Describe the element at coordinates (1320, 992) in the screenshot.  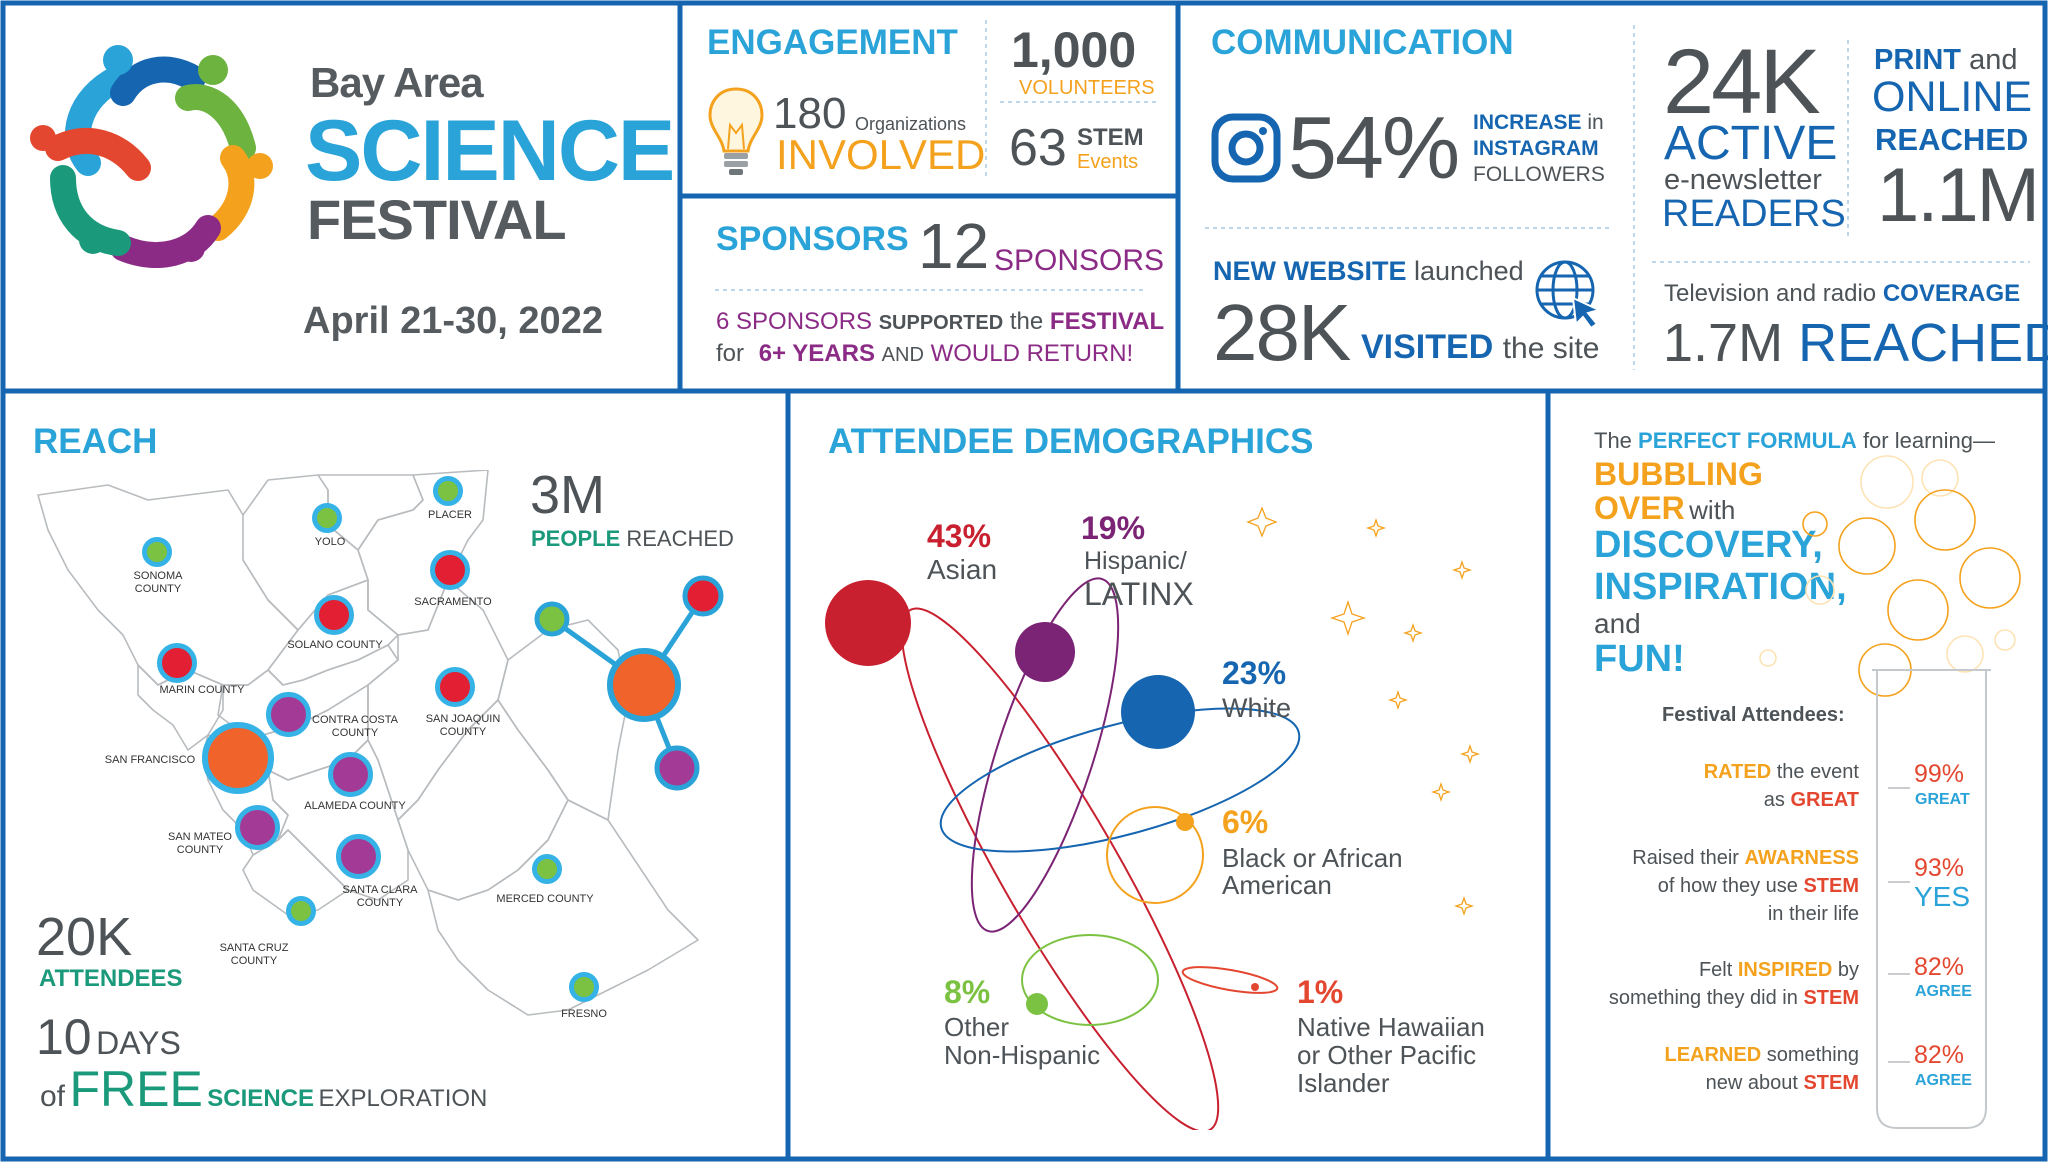
I see `demo-native-pct: 1%` at that location.